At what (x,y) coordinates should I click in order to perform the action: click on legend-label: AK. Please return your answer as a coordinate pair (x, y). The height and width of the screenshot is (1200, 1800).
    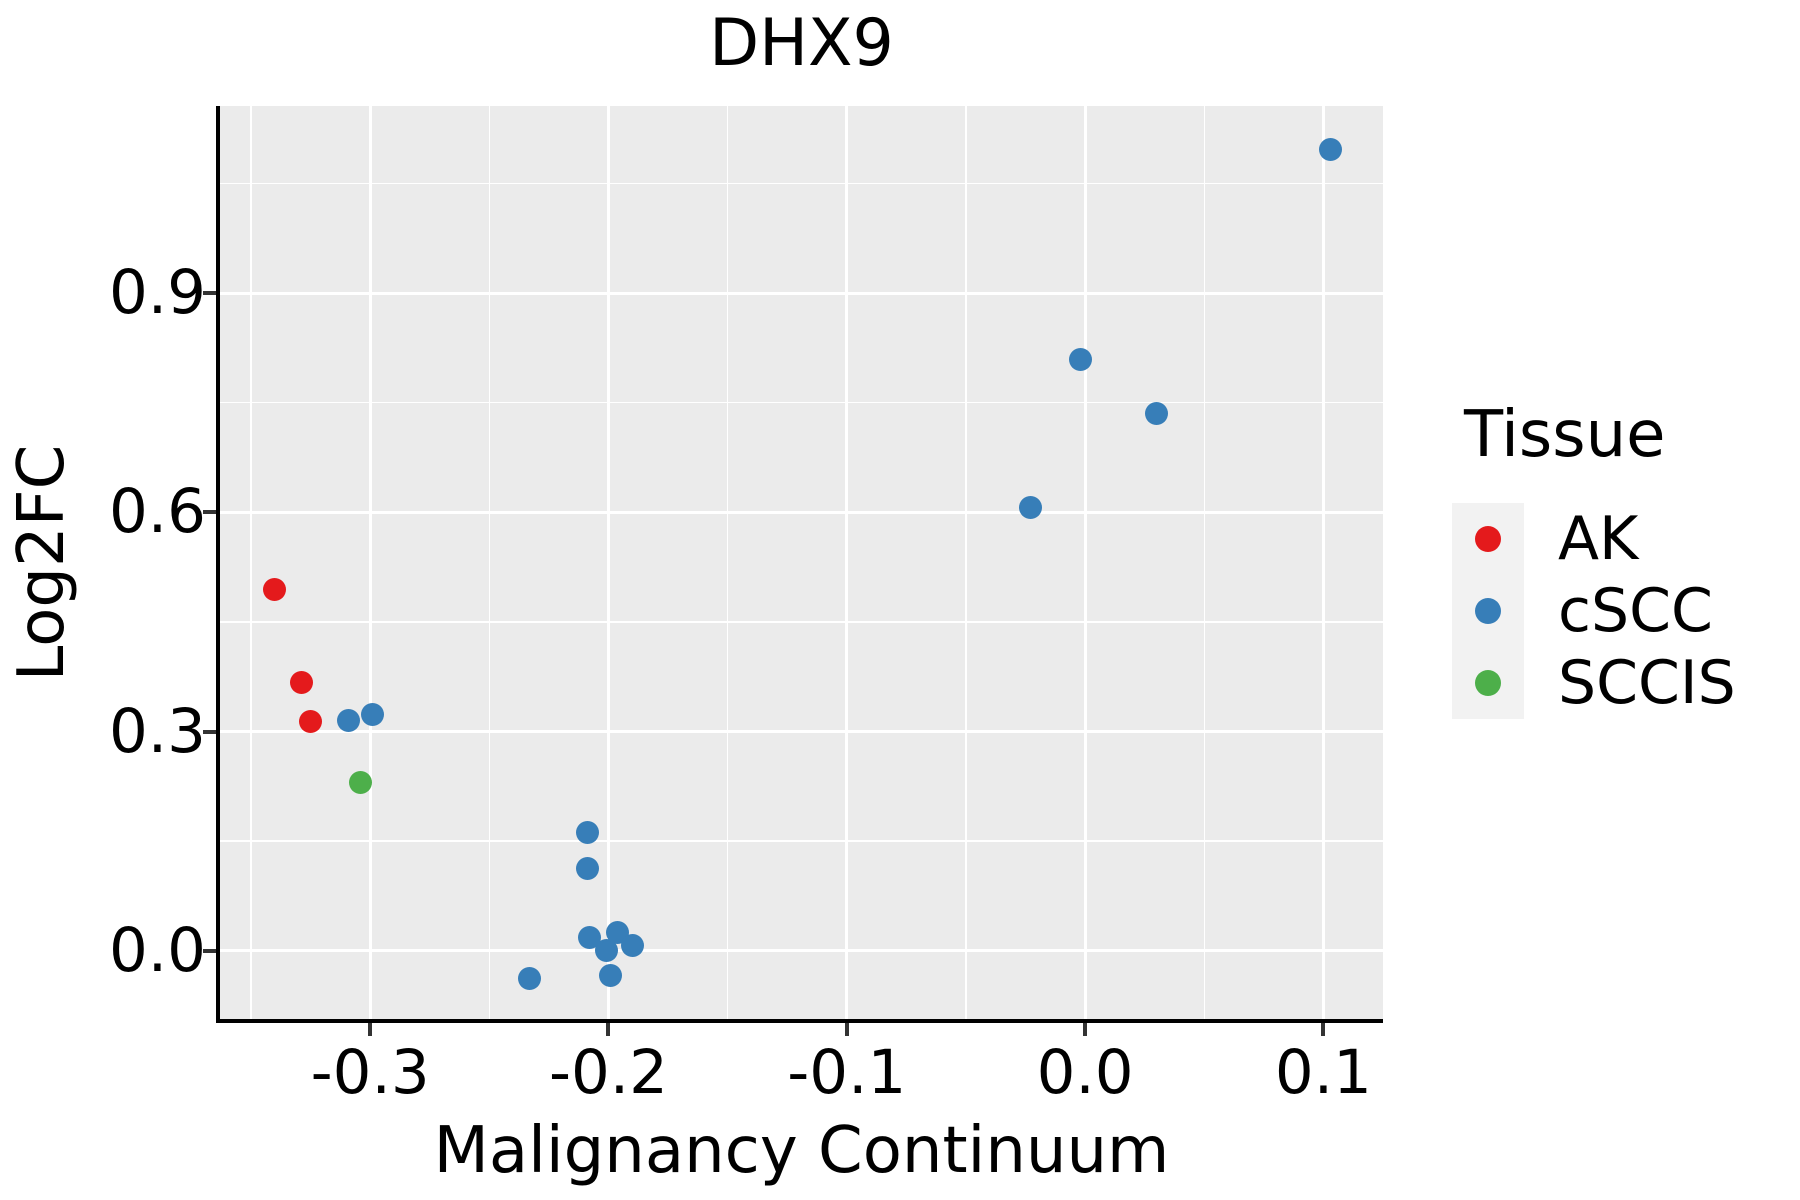
    Looking at the image, I should click on (1598, 539).